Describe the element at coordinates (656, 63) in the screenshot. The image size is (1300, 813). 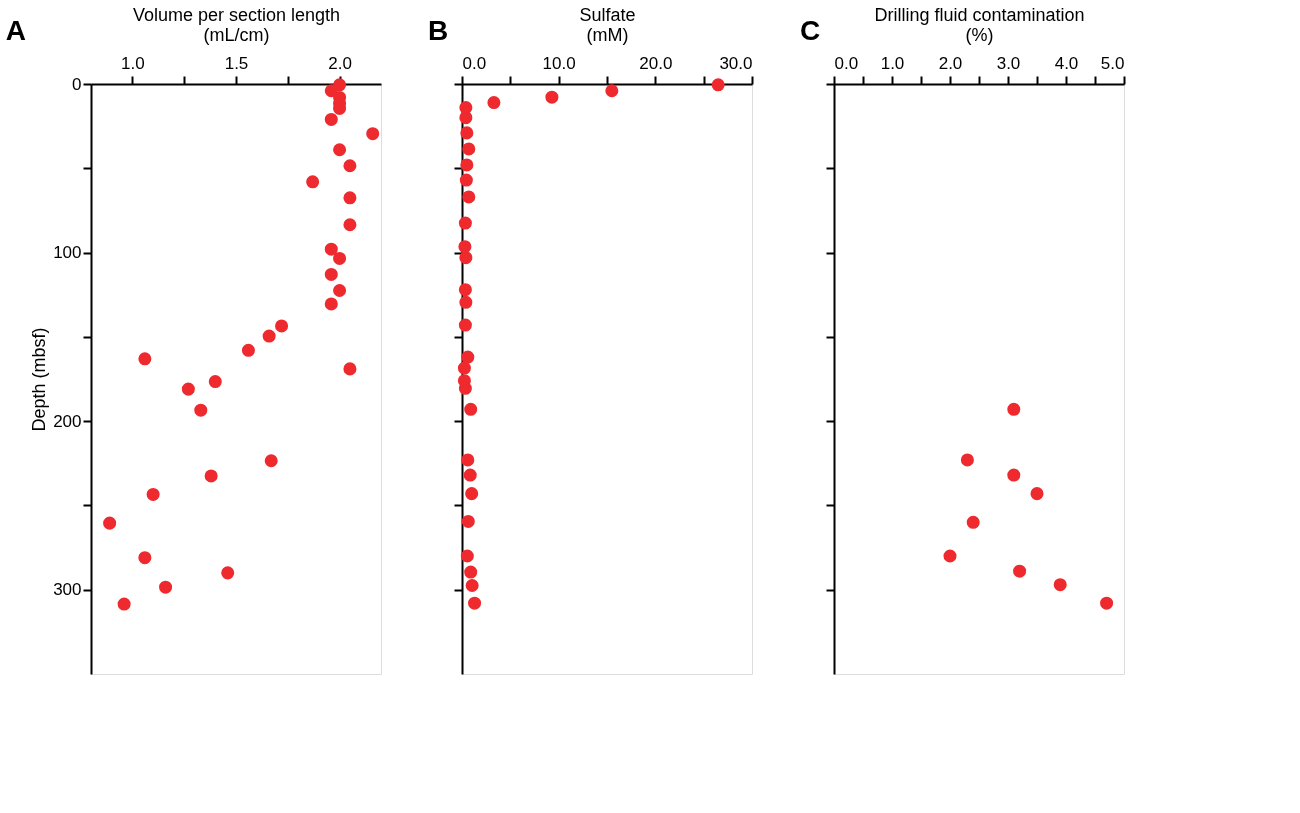
I see `x-tick-label: 20.0` at that location.